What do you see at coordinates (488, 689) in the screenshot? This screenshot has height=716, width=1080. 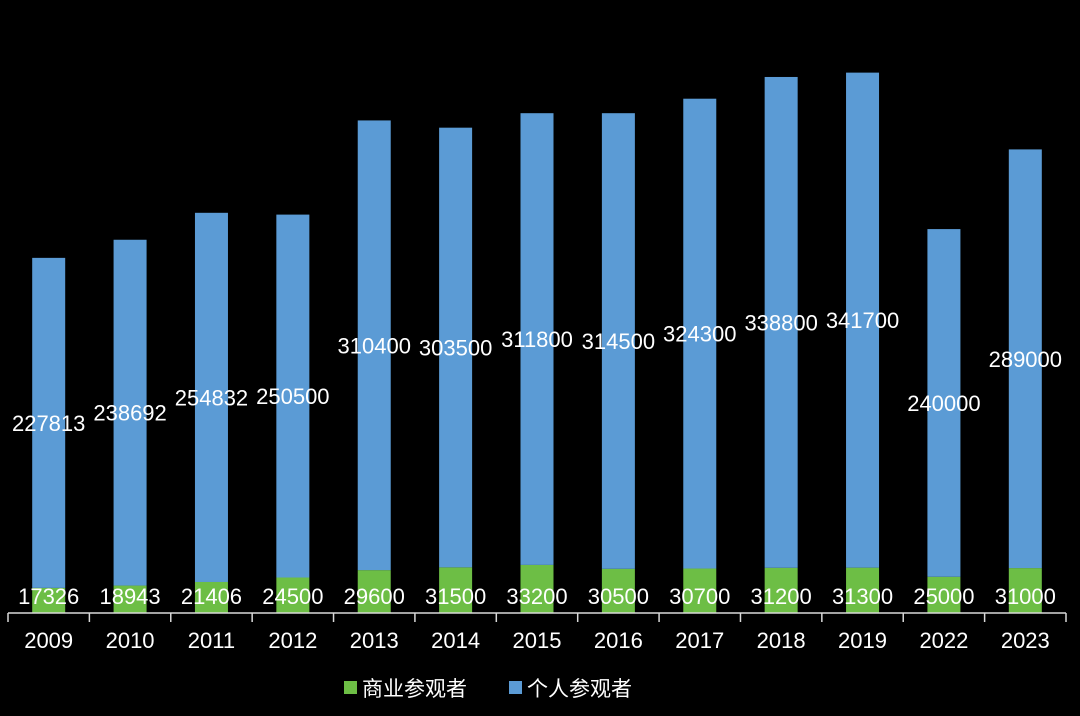 I see `legend: 商业参观者 个人参观者` at bounding box center [488, 689].